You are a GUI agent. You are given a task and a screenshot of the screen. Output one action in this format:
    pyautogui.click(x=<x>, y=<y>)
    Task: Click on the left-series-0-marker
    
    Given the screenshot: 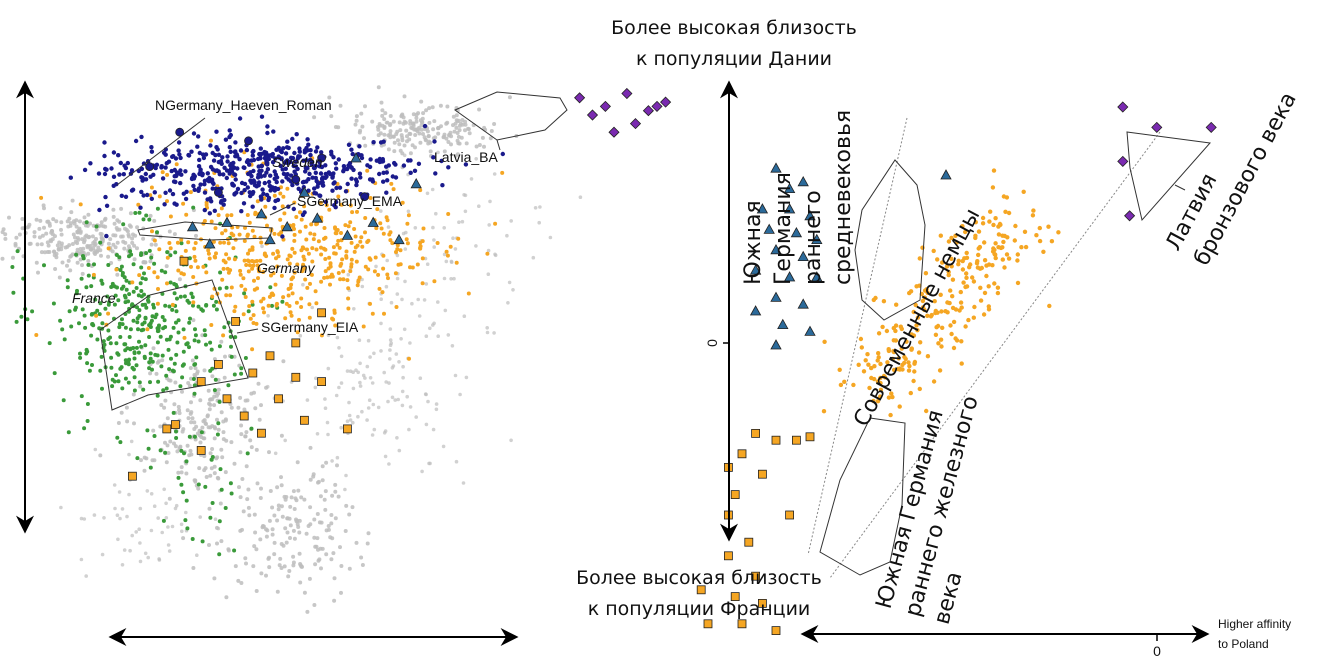 What is the action you would take?
    pyautogui.click(x=180, y=132)
    